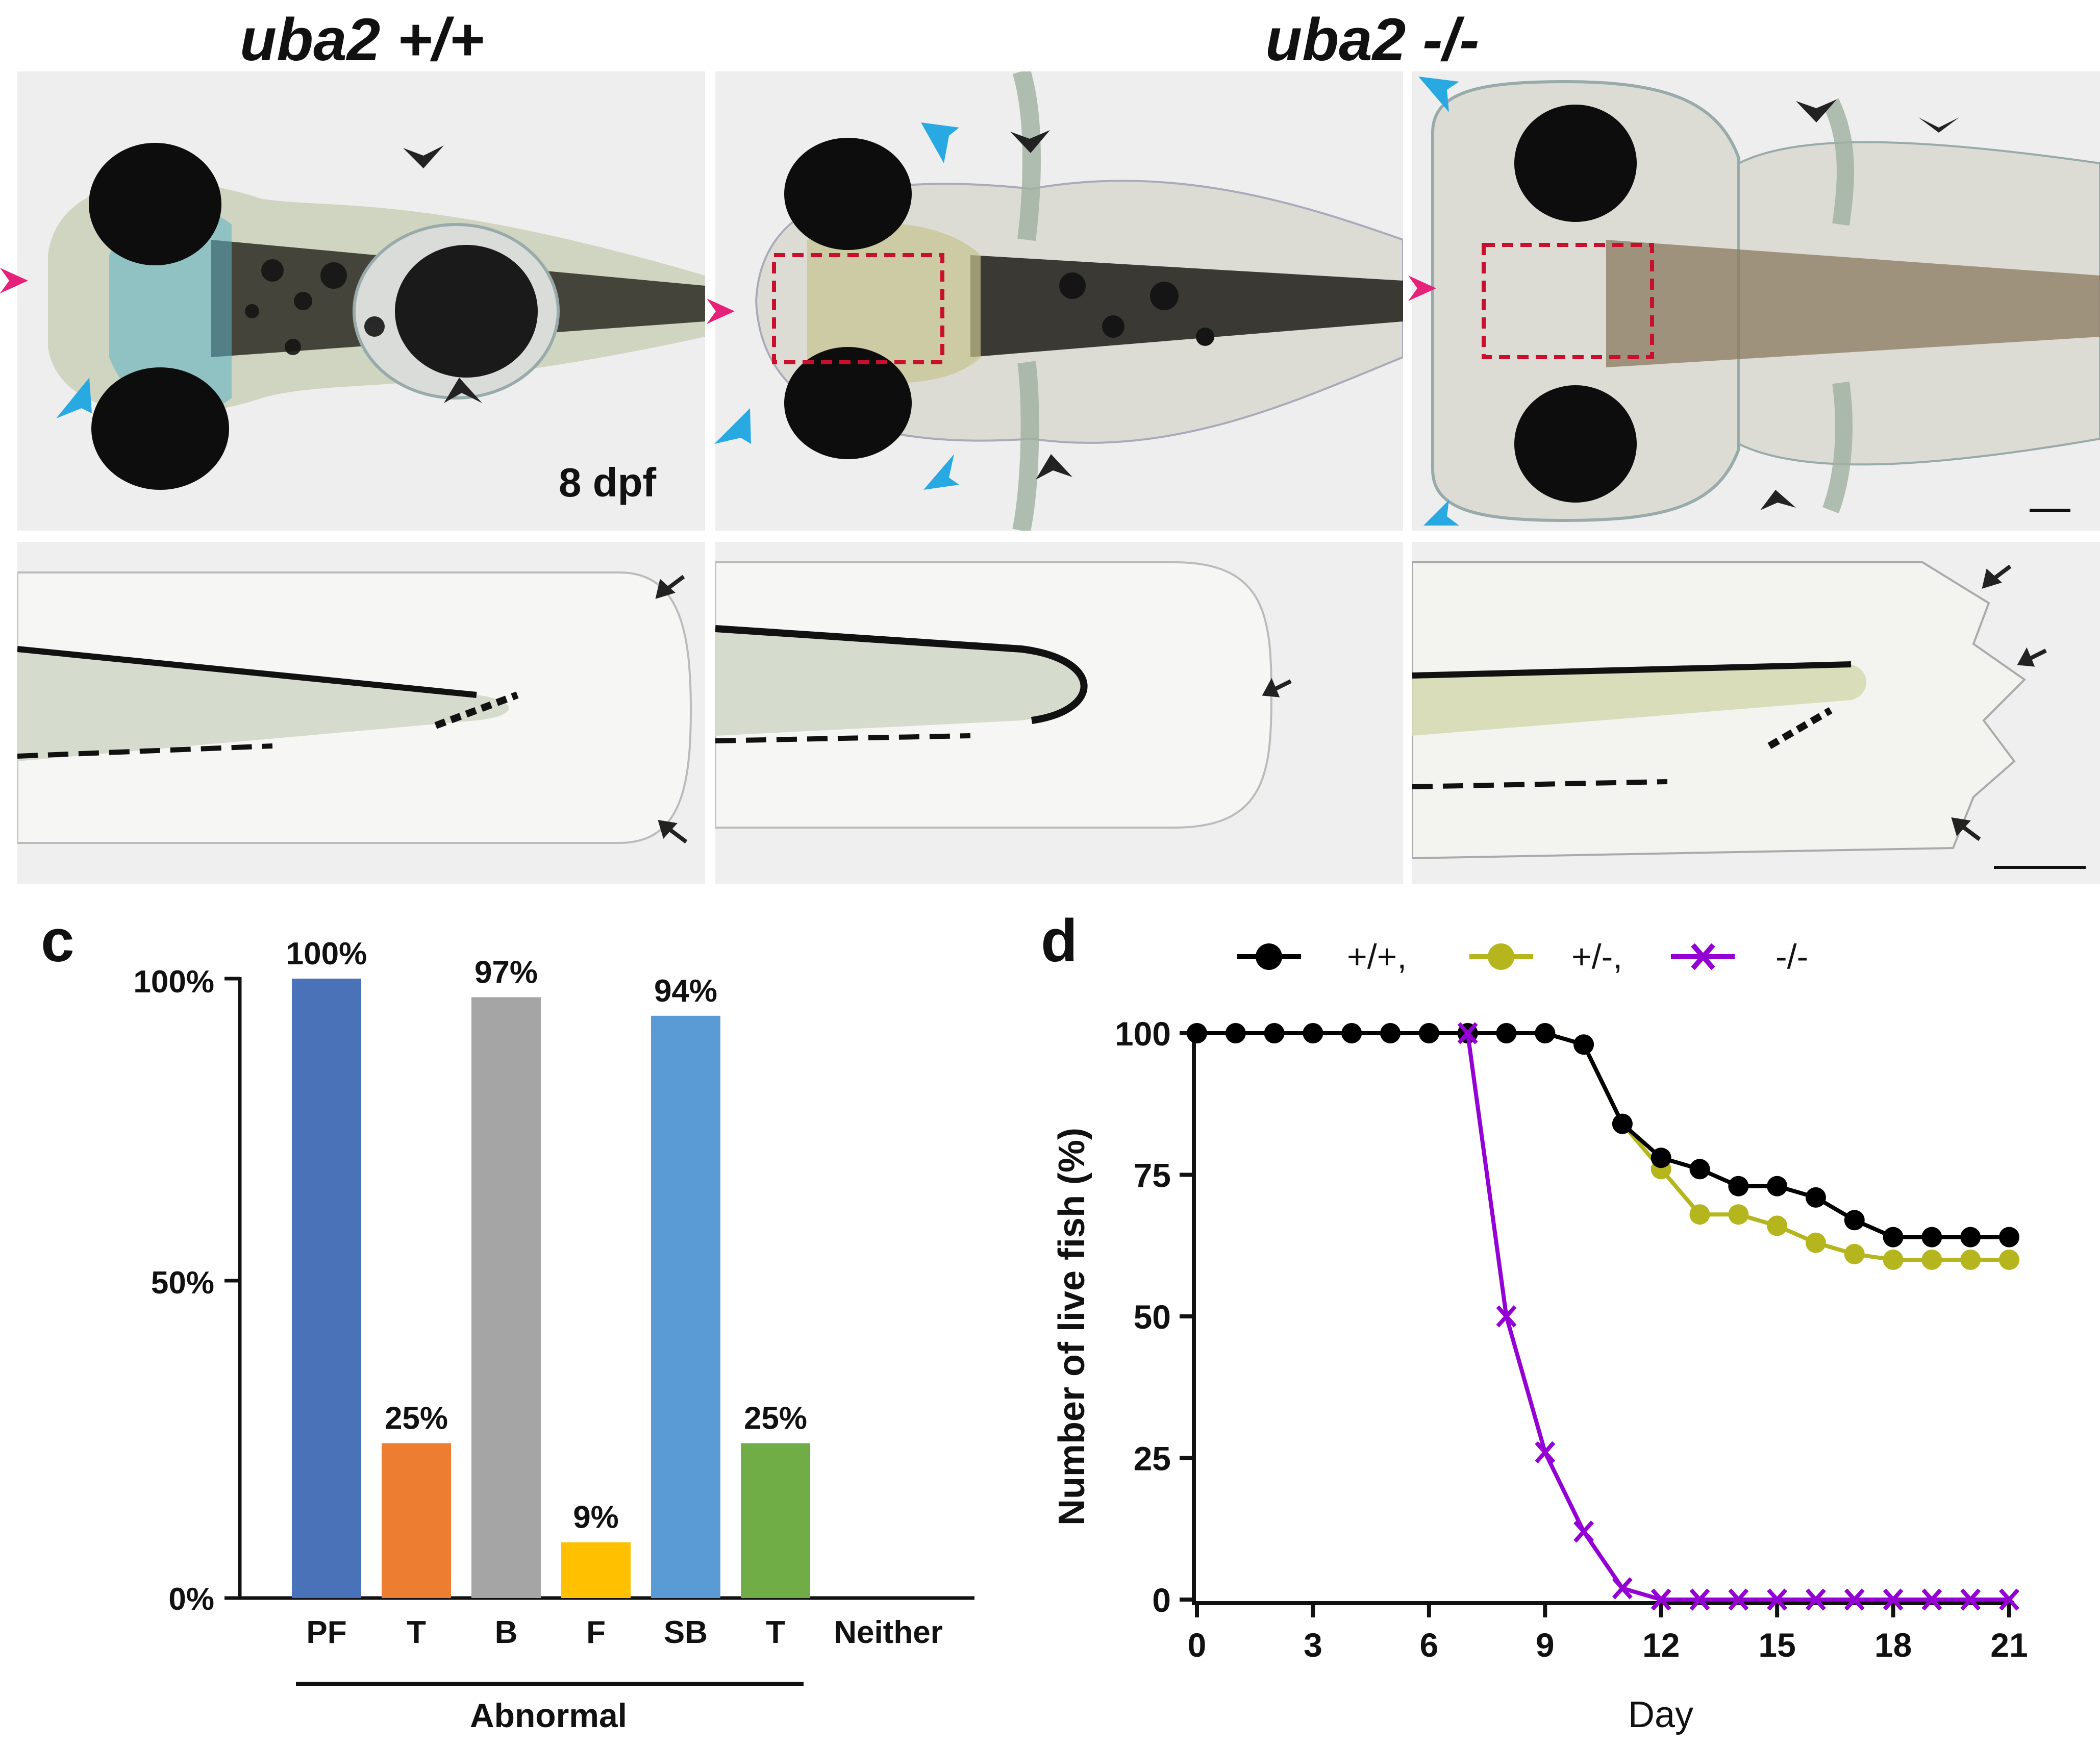  I want to click on micrograph-a-wildtype, so click(361, 301).